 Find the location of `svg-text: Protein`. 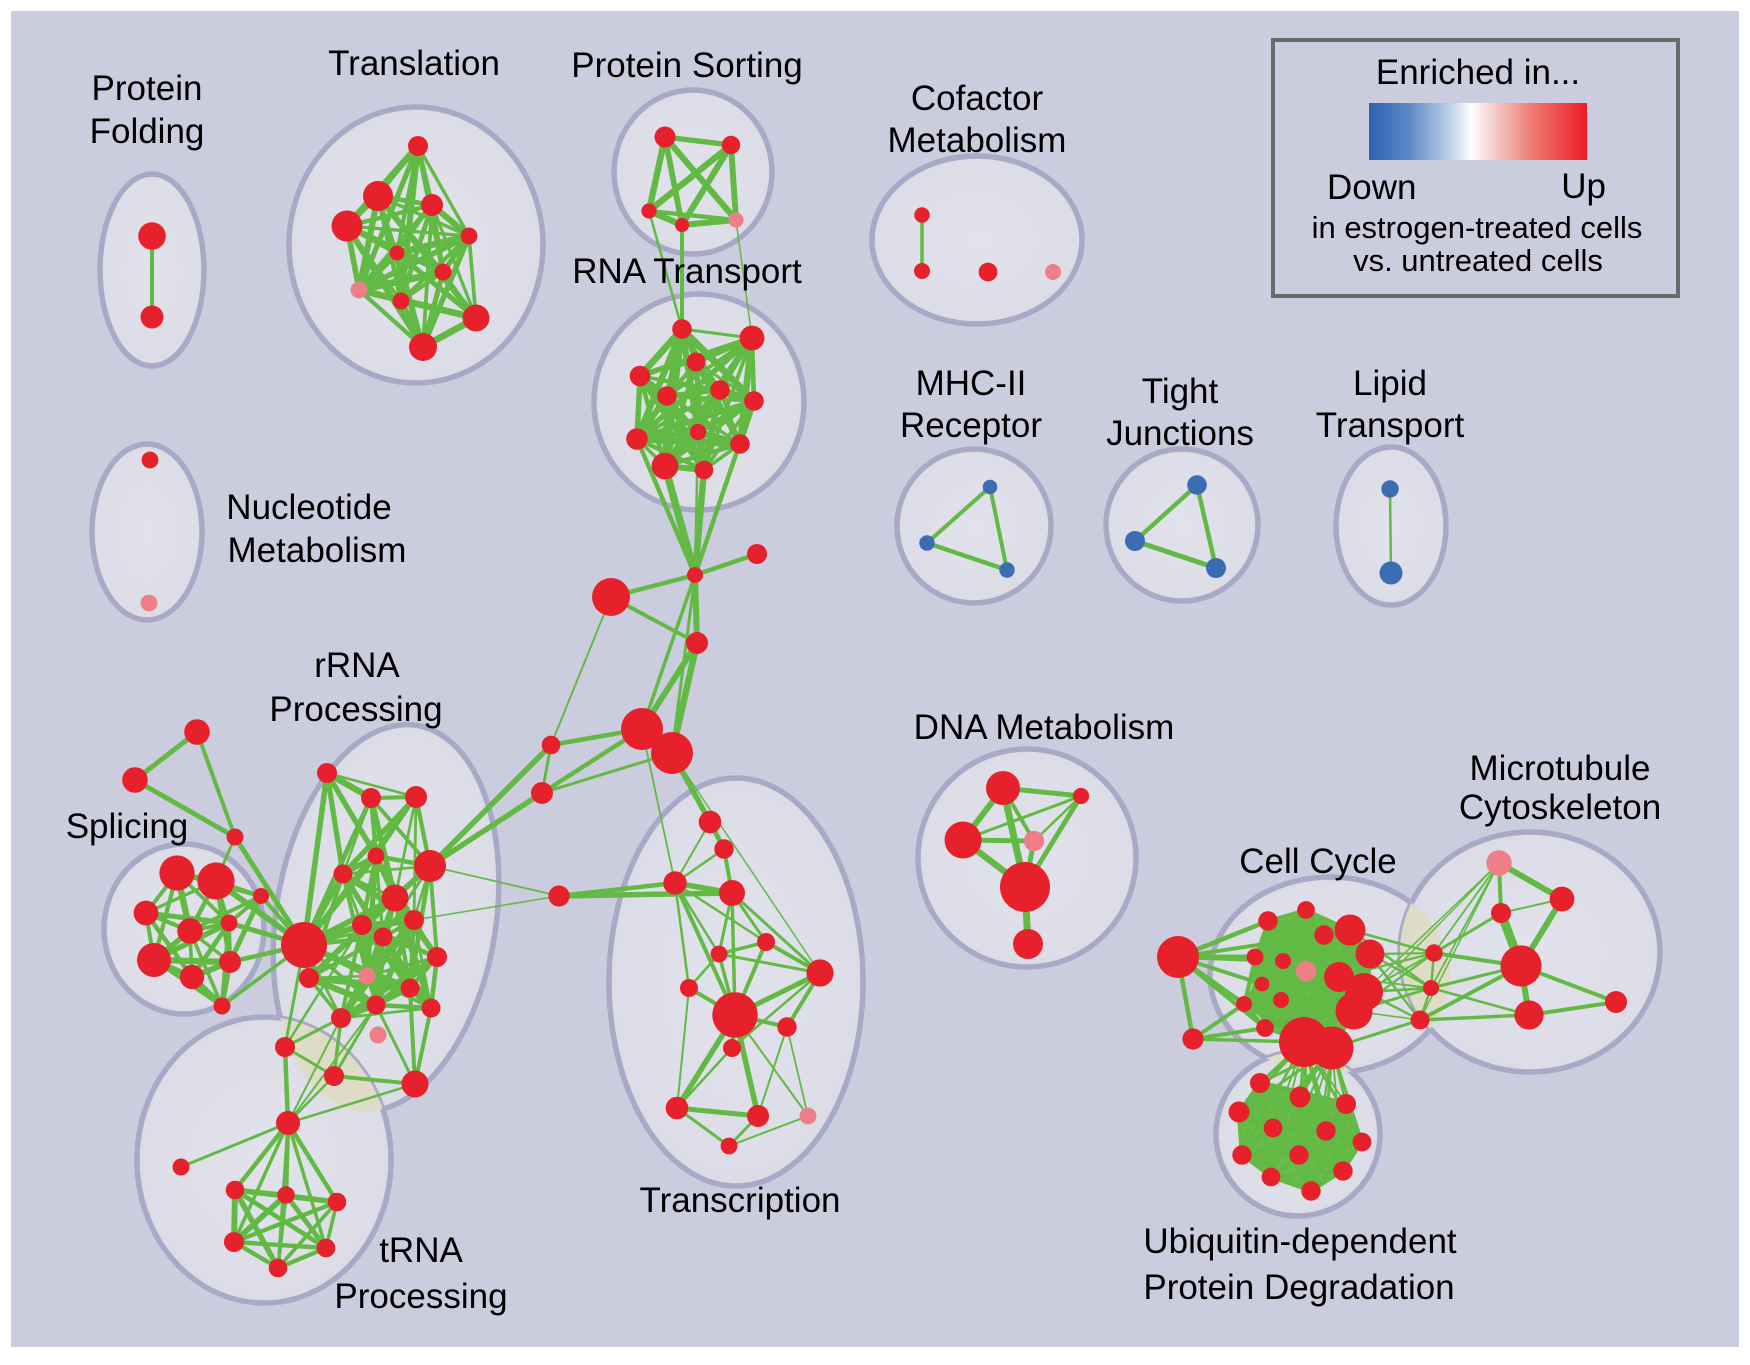

svg-text: Protein is located at coordinates (147, 88).